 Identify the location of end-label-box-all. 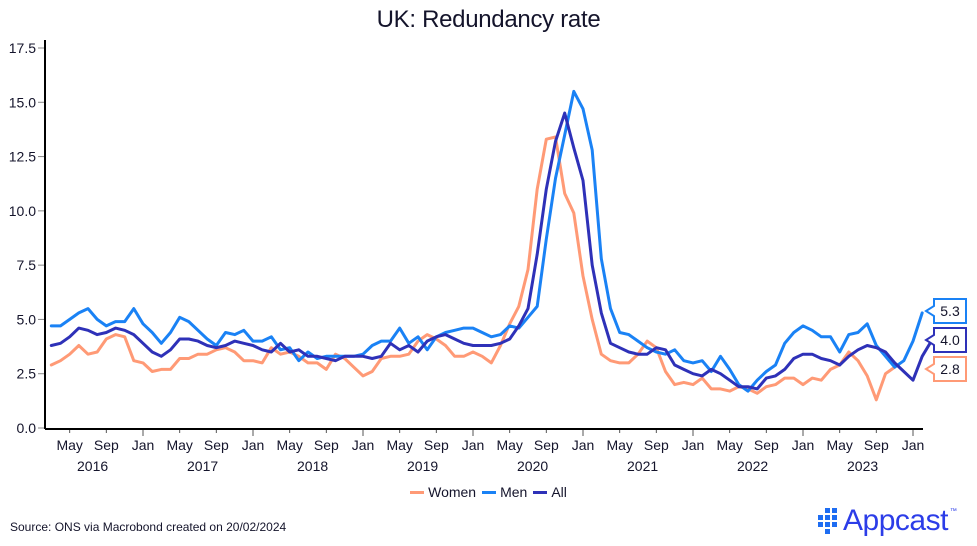
(945, 340).